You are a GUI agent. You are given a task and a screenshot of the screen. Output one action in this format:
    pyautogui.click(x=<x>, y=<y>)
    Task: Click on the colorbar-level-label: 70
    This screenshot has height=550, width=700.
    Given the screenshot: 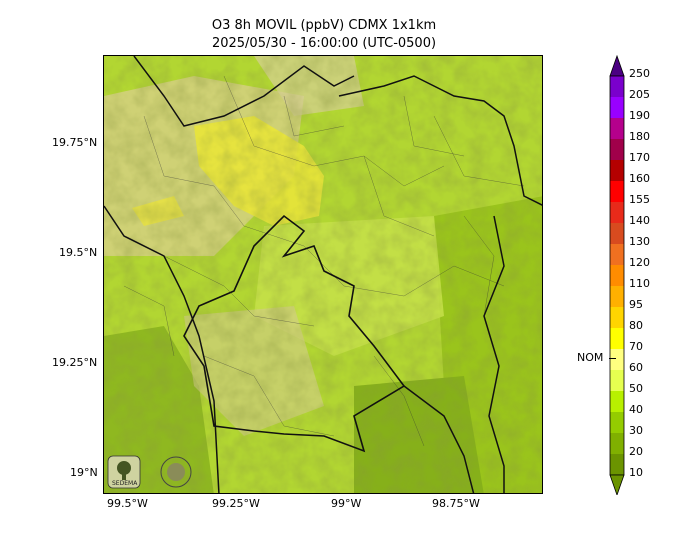 What is the action you would take?
    pyautogui.click(x=636, y=346)
    